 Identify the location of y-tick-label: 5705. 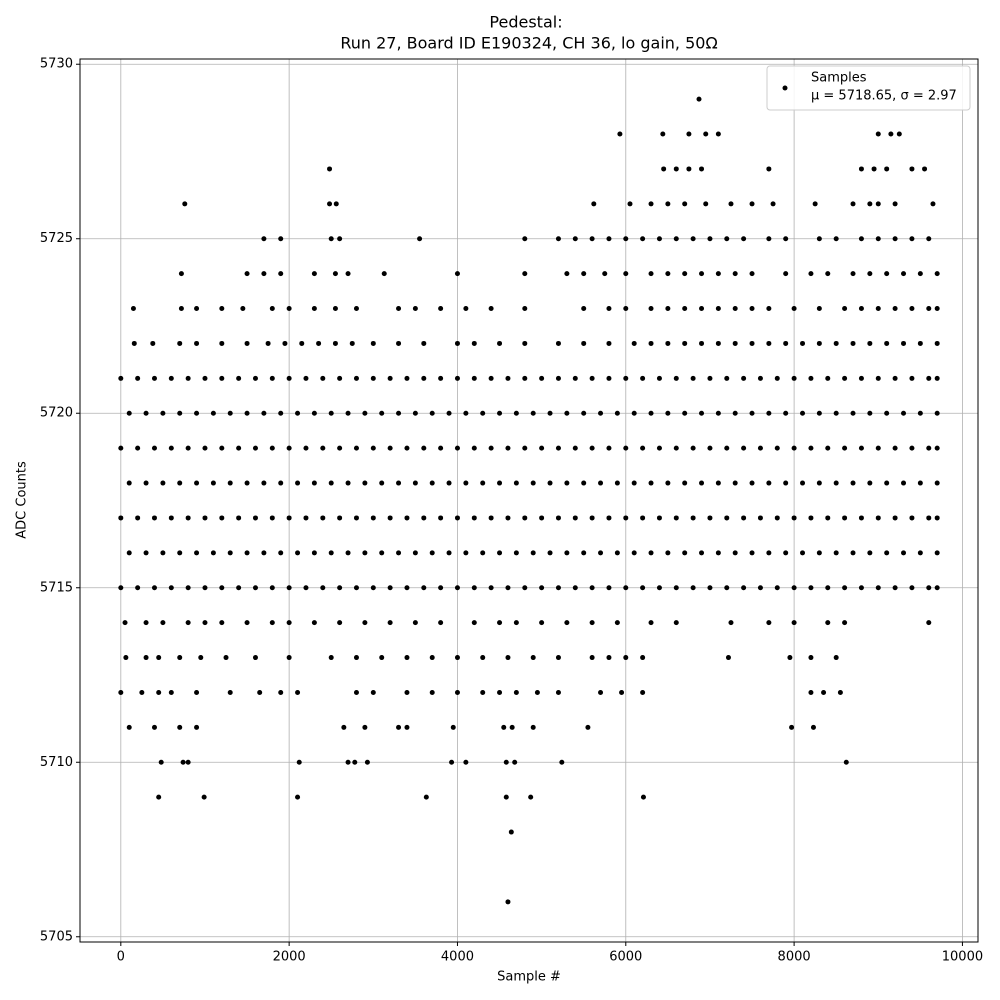
(56, 936).